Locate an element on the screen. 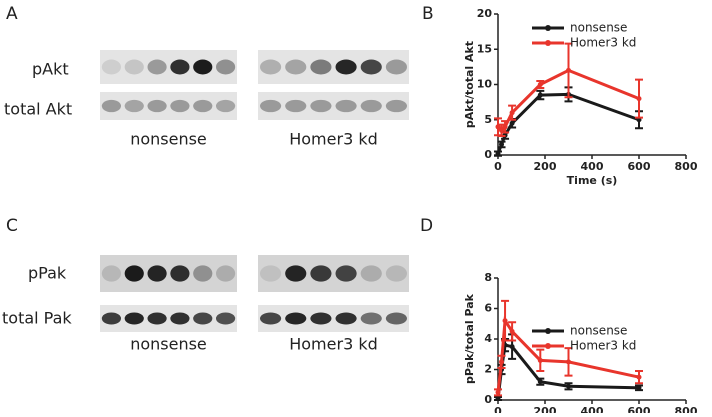  blot-row-label: pAkt is located at coordinates (50, 69).